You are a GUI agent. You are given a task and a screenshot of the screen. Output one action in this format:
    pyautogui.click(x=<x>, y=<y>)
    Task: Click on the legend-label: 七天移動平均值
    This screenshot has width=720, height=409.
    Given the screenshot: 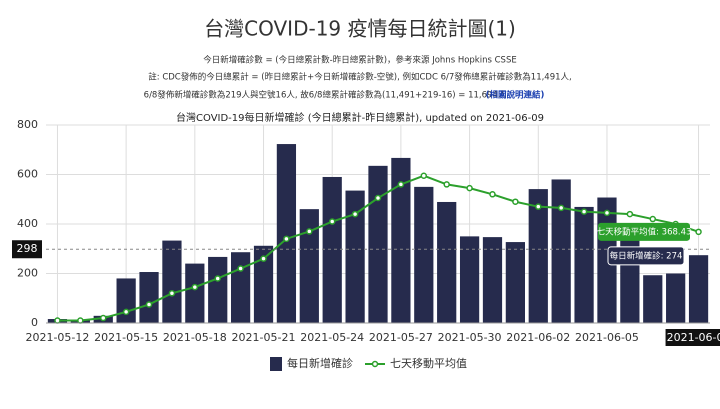 What is the action you would take?
    pyautogui.click(x=428, y=363)
    